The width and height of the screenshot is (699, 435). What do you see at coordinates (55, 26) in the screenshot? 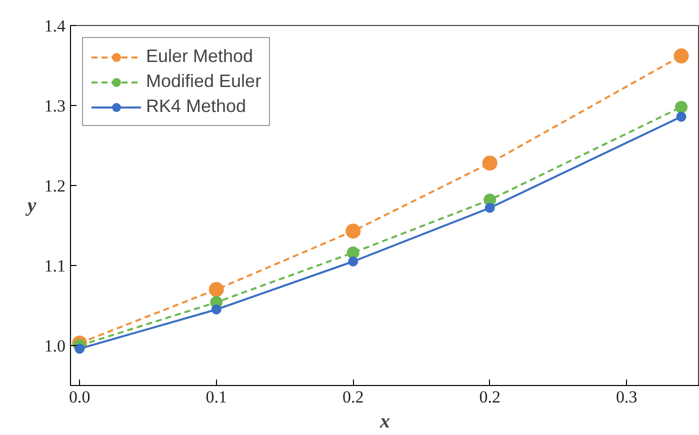
I see `y-tick-label: 1.4` at bounding box center [55, 26].